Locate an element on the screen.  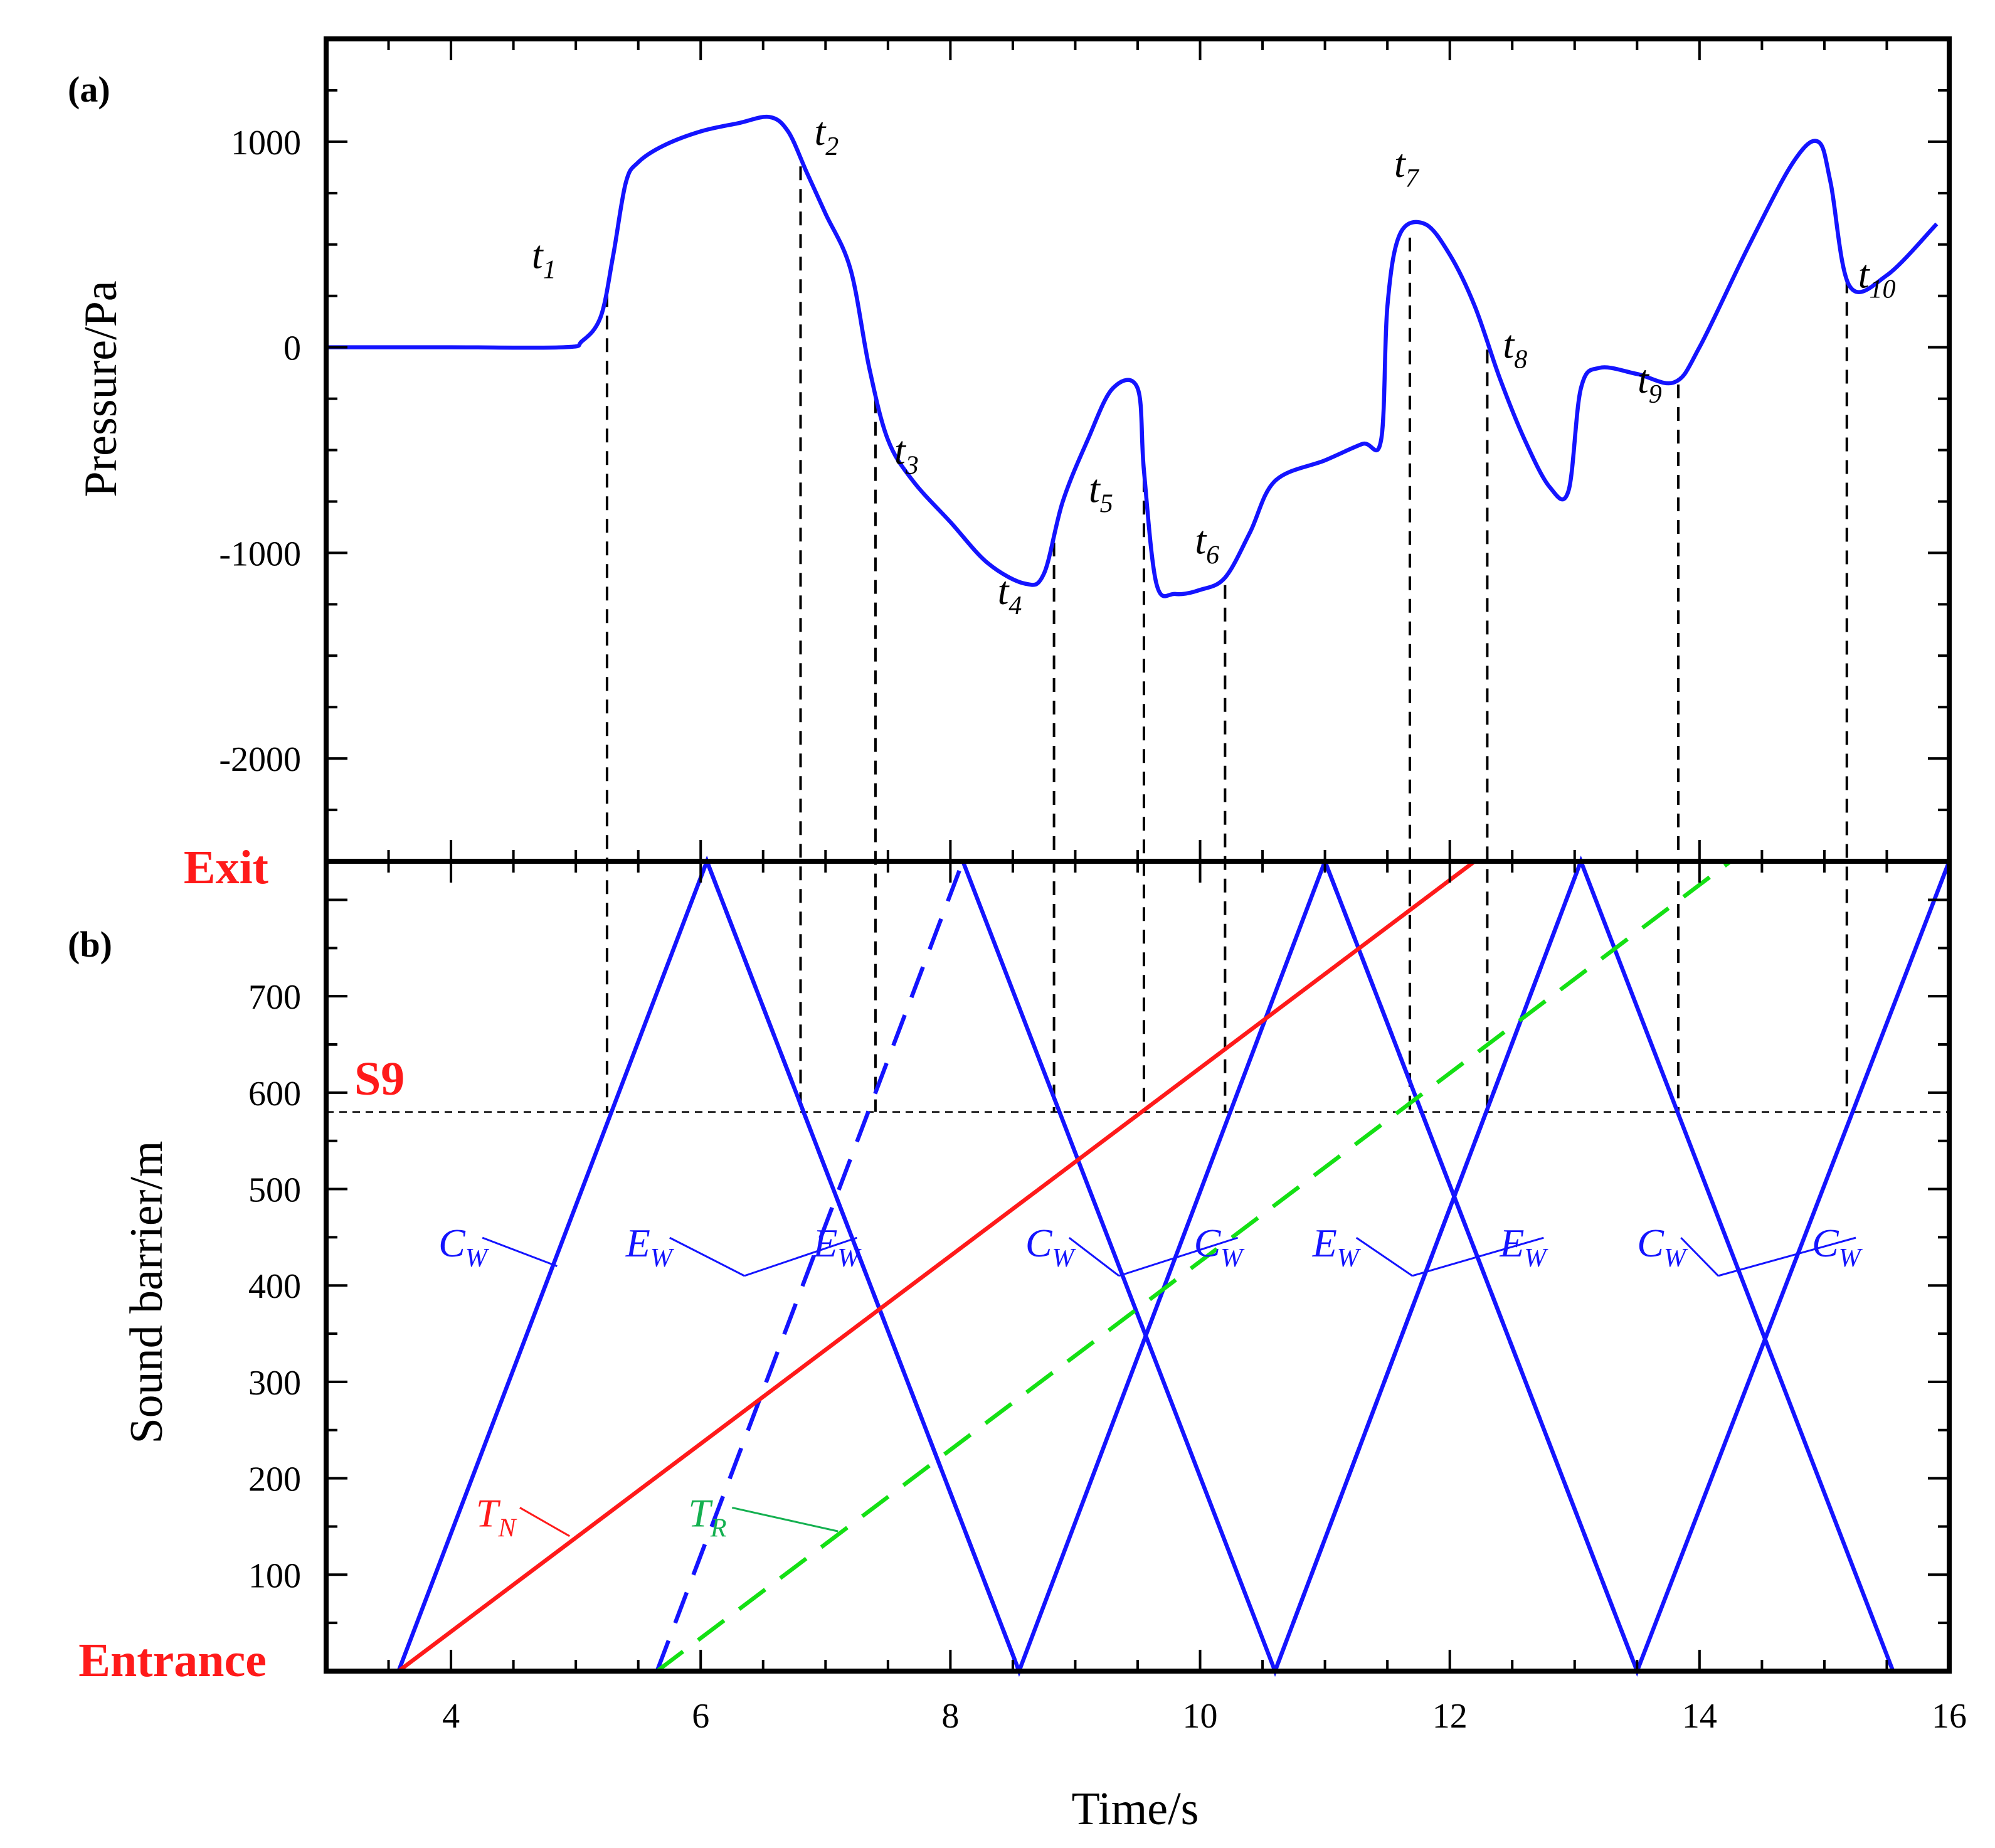
x-tick-label-16: 16 is located at coordinates (1949, 1716).